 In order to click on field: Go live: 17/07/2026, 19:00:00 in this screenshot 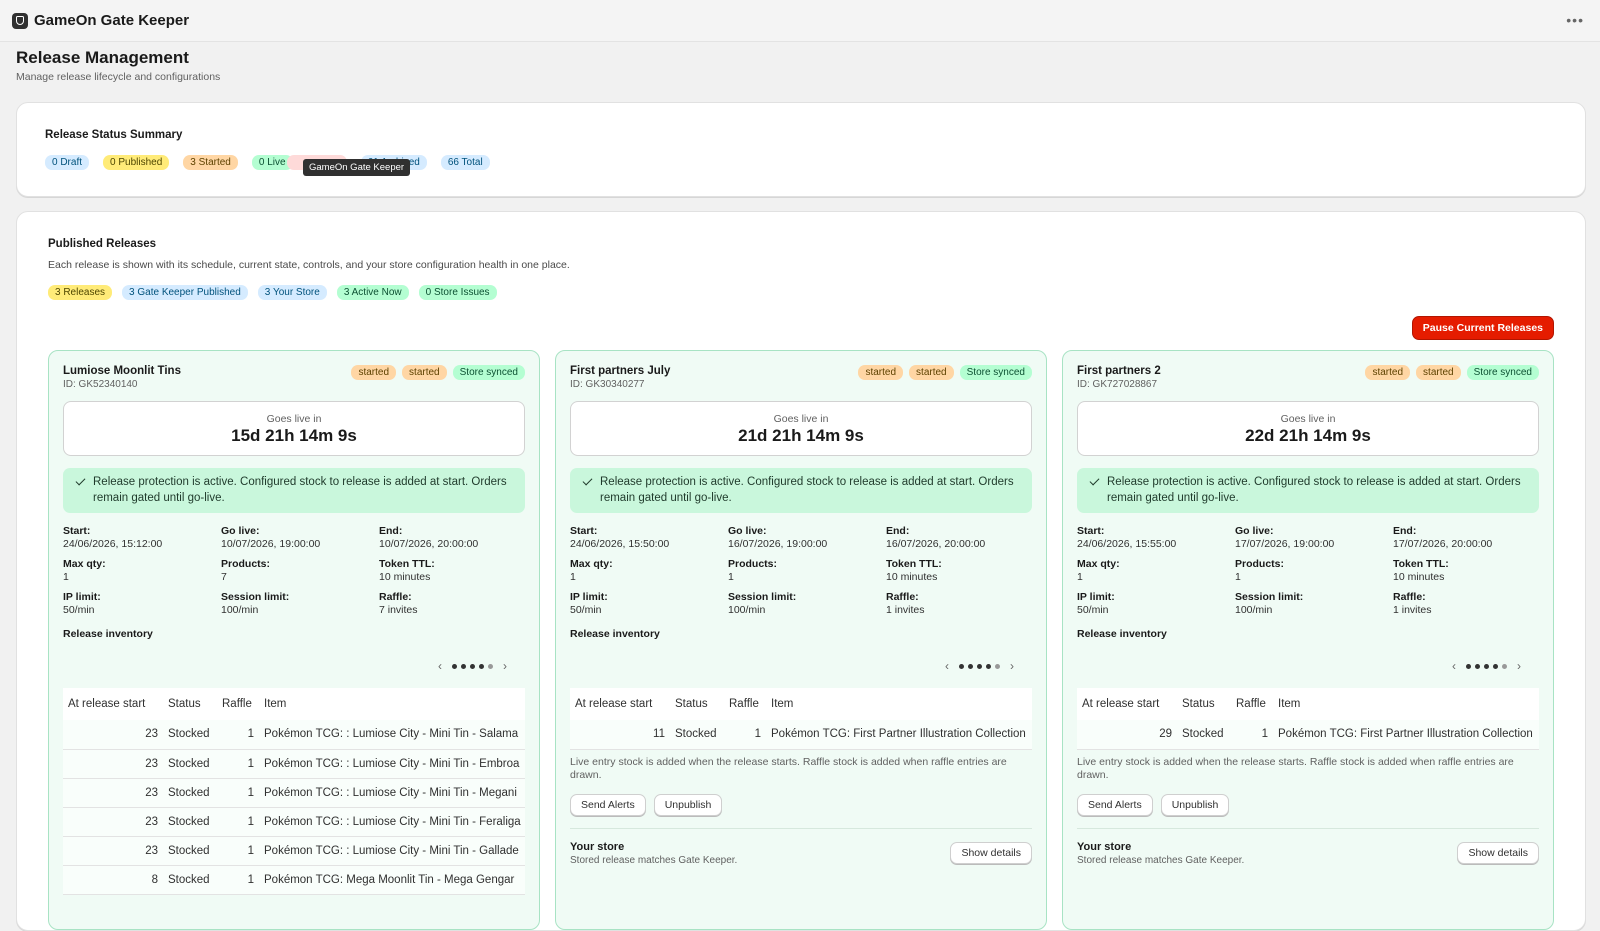, I will do `click(1314, 537)`.